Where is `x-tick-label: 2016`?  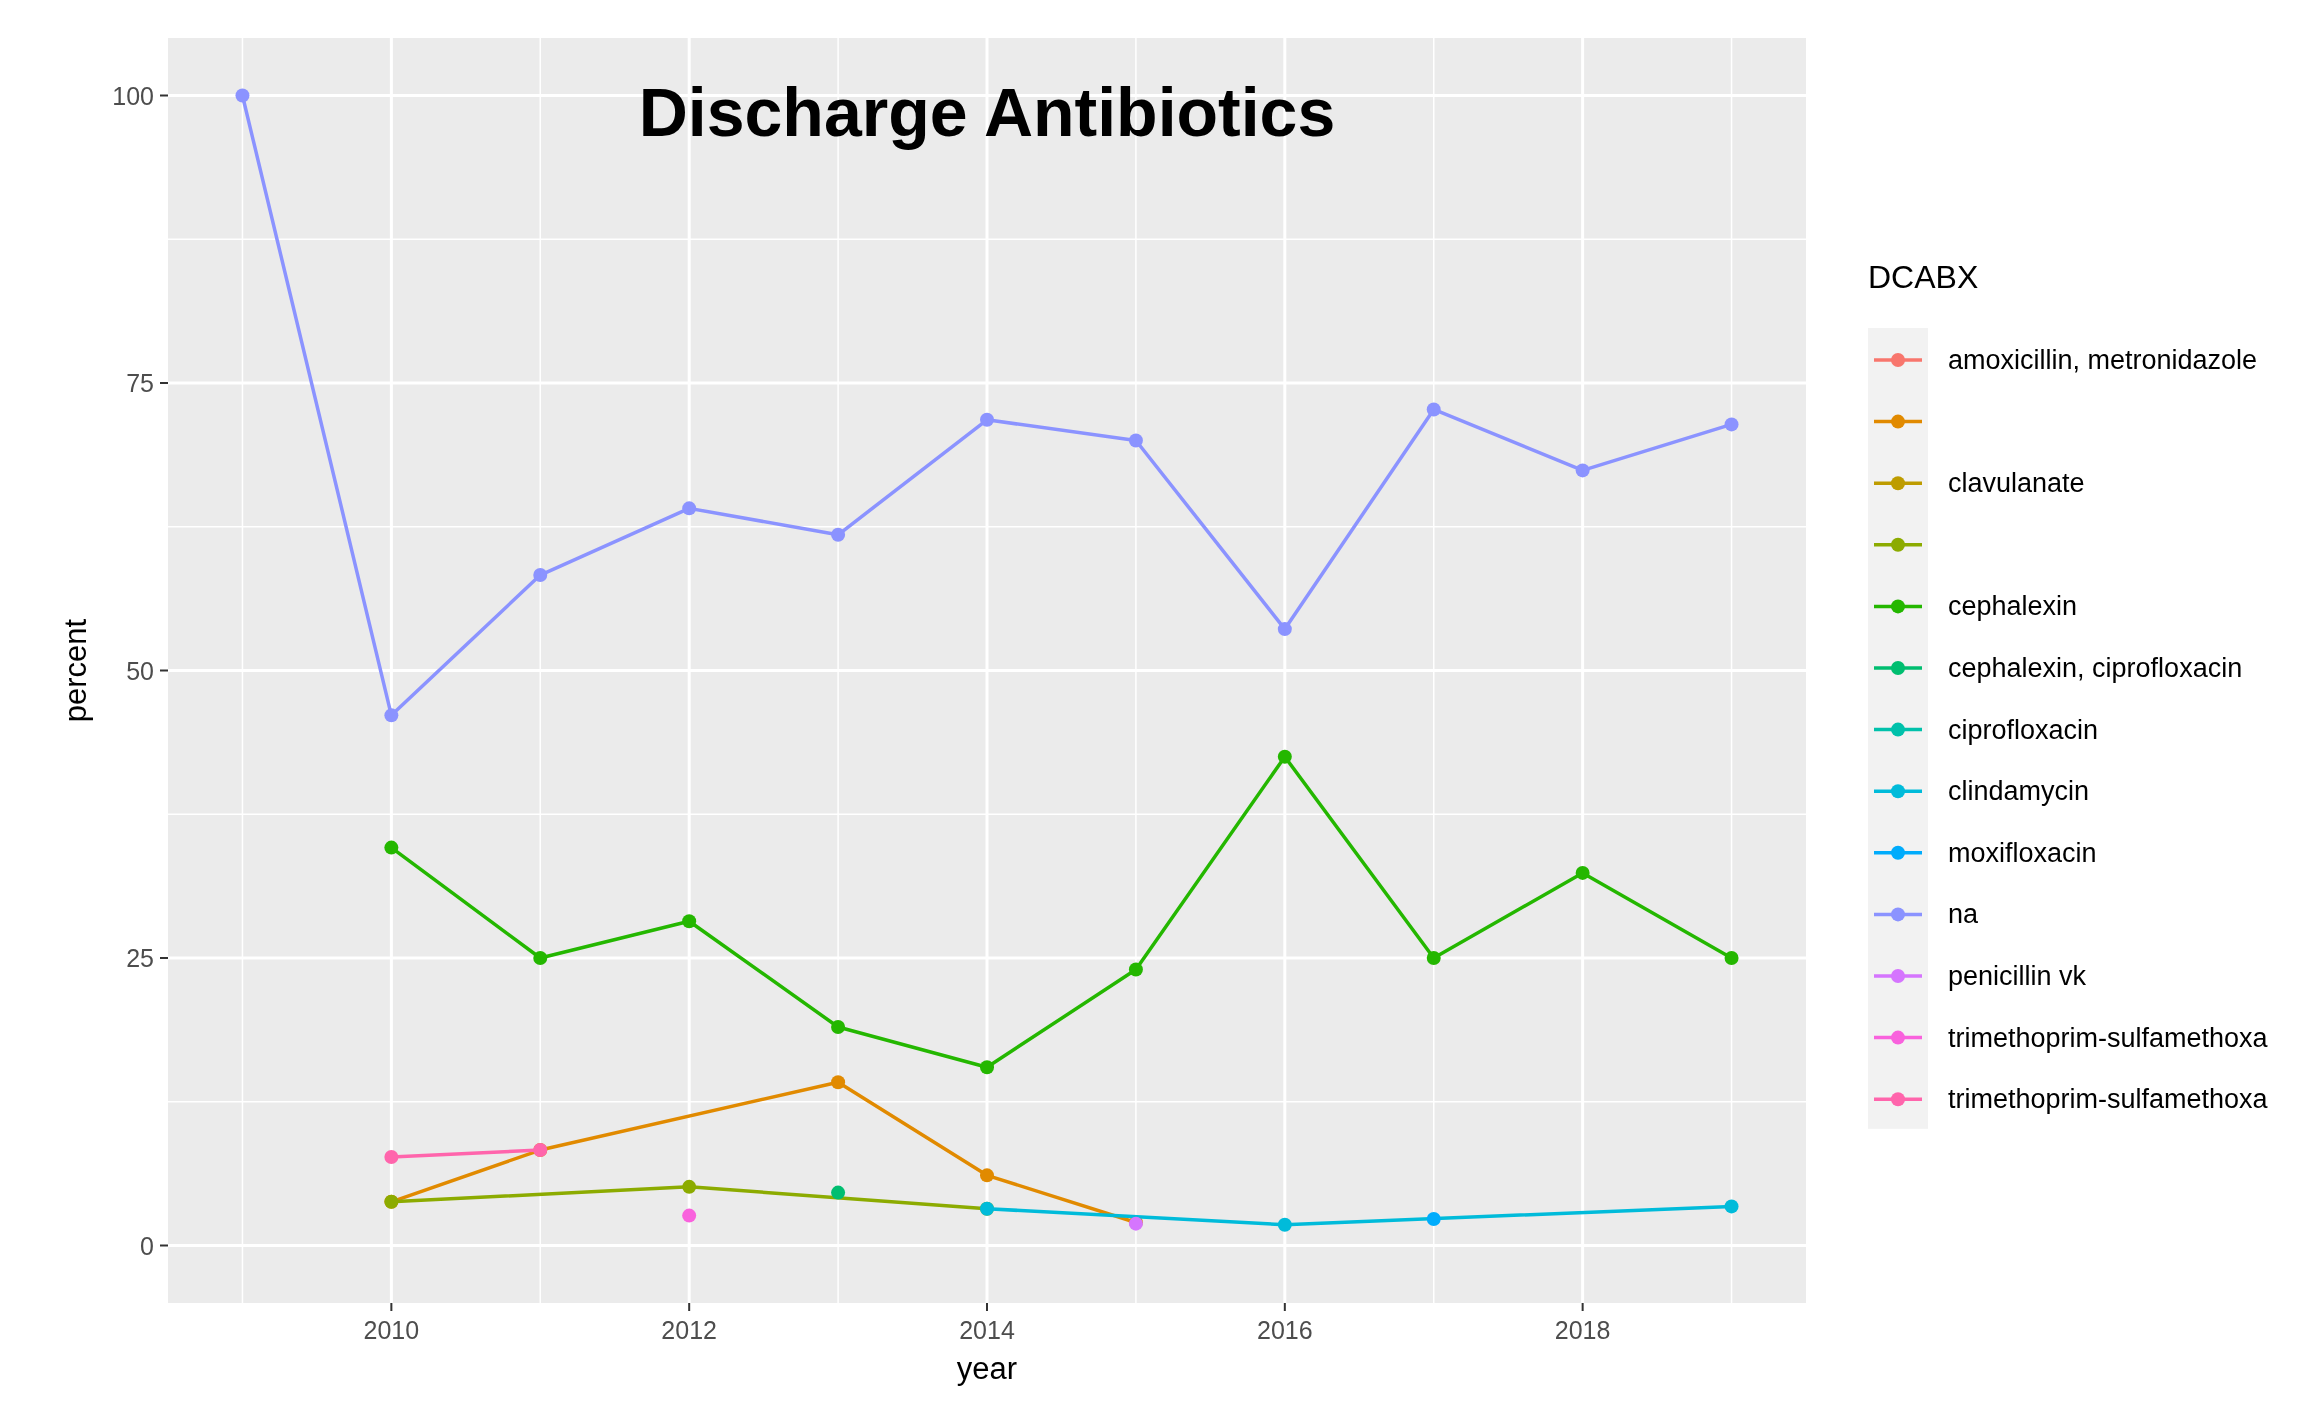 x-tick-label: 2016 is located at coordinates (1285, 1330).